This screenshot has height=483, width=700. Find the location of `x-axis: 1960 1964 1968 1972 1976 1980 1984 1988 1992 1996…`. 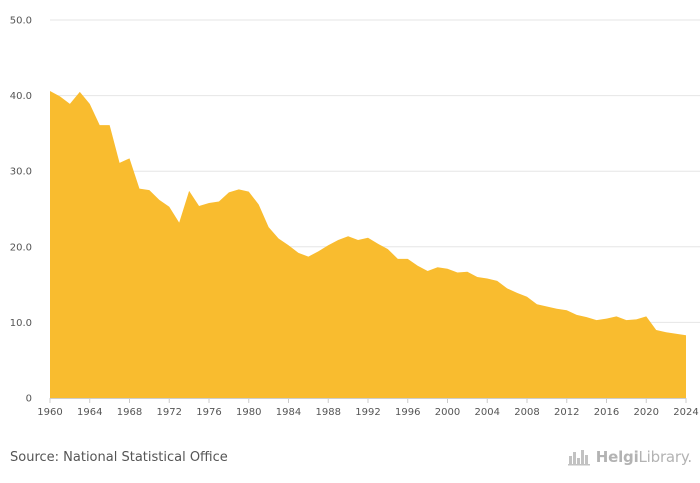

x-axis: 1960 1964 1968 1972 1976 1980 1984 1988 1992 1996… is located at coordinates (368, 408).